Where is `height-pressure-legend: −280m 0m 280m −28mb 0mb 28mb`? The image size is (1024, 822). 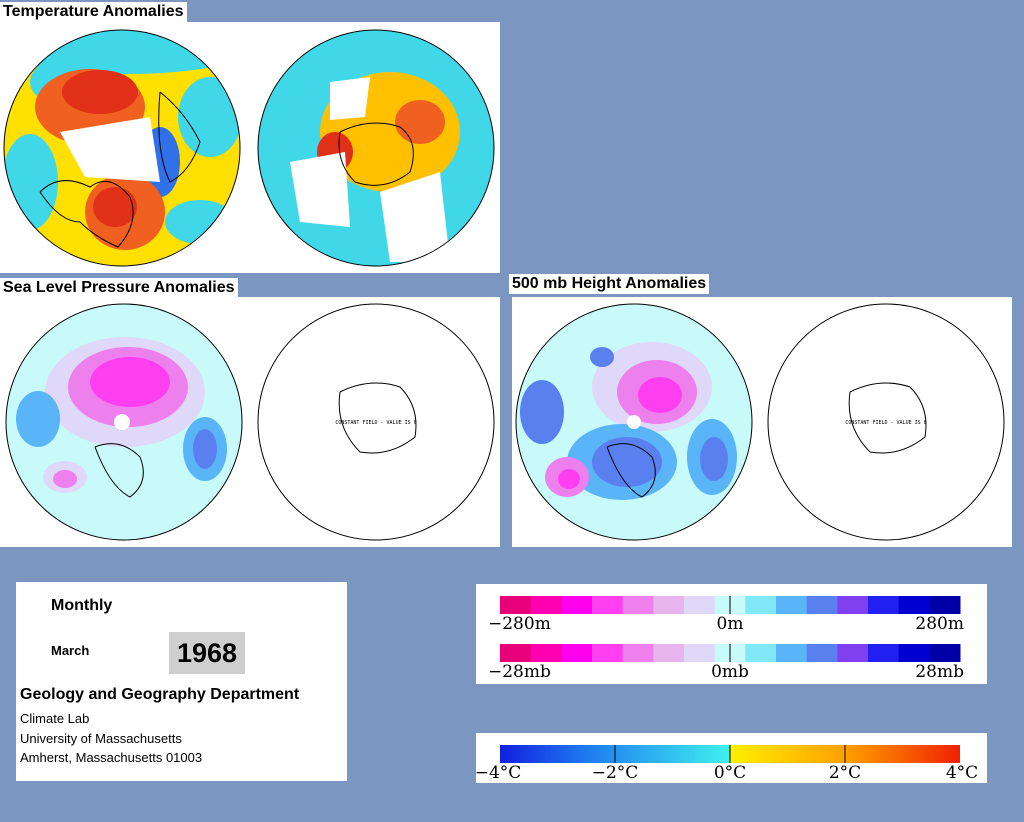 height-pressure-legend: −280m 0m 280m −28mb 0mb 28mb is located at coordinates (731, 634).